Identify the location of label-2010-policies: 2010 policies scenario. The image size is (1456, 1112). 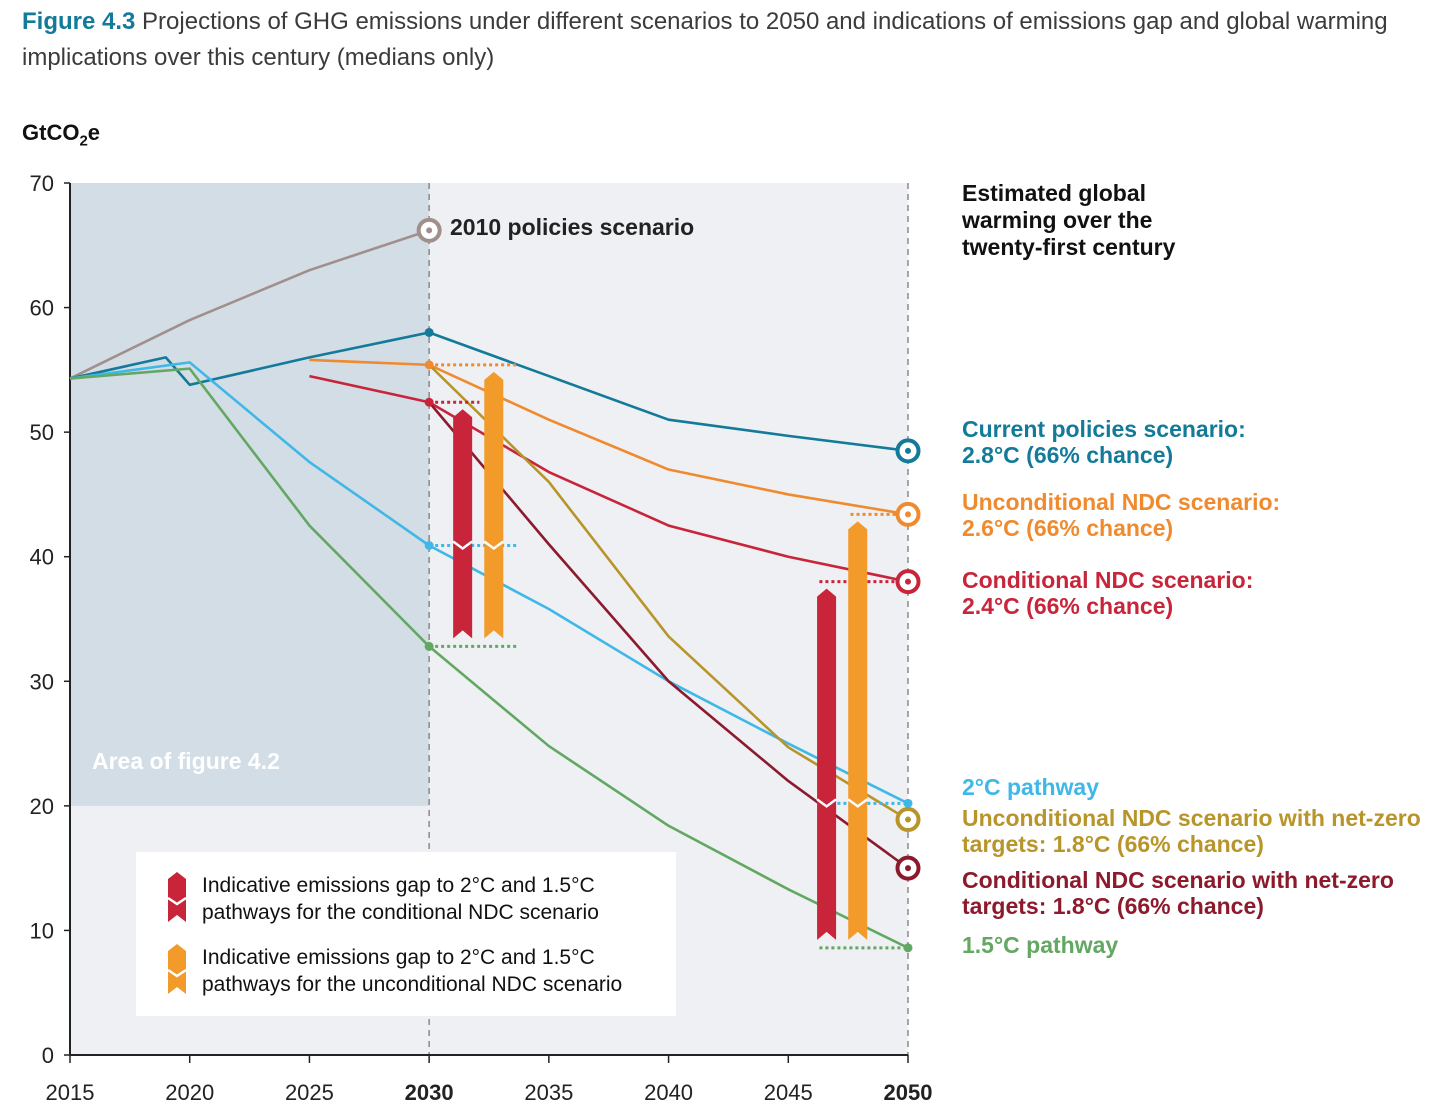
(572, 227).